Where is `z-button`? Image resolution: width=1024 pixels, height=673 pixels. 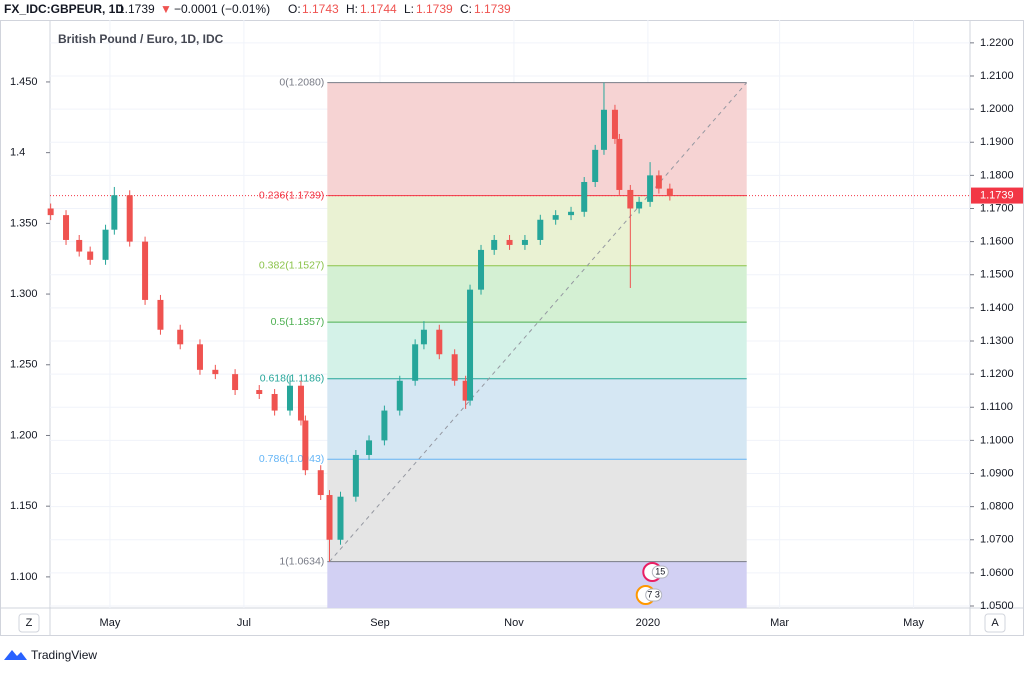
z-button is located at coordinates (29, 623).